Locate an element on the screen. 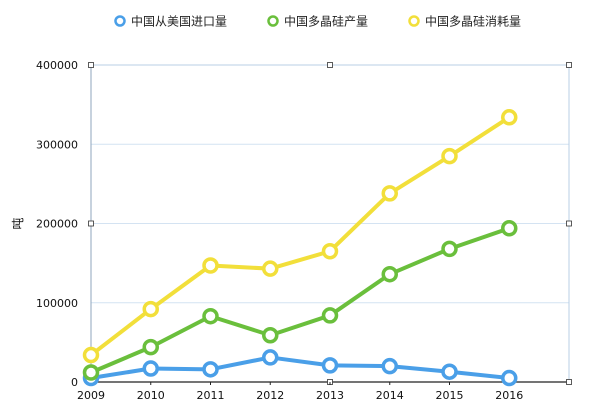  y-tick-label: 400000 is located at coordinates (57, 65).